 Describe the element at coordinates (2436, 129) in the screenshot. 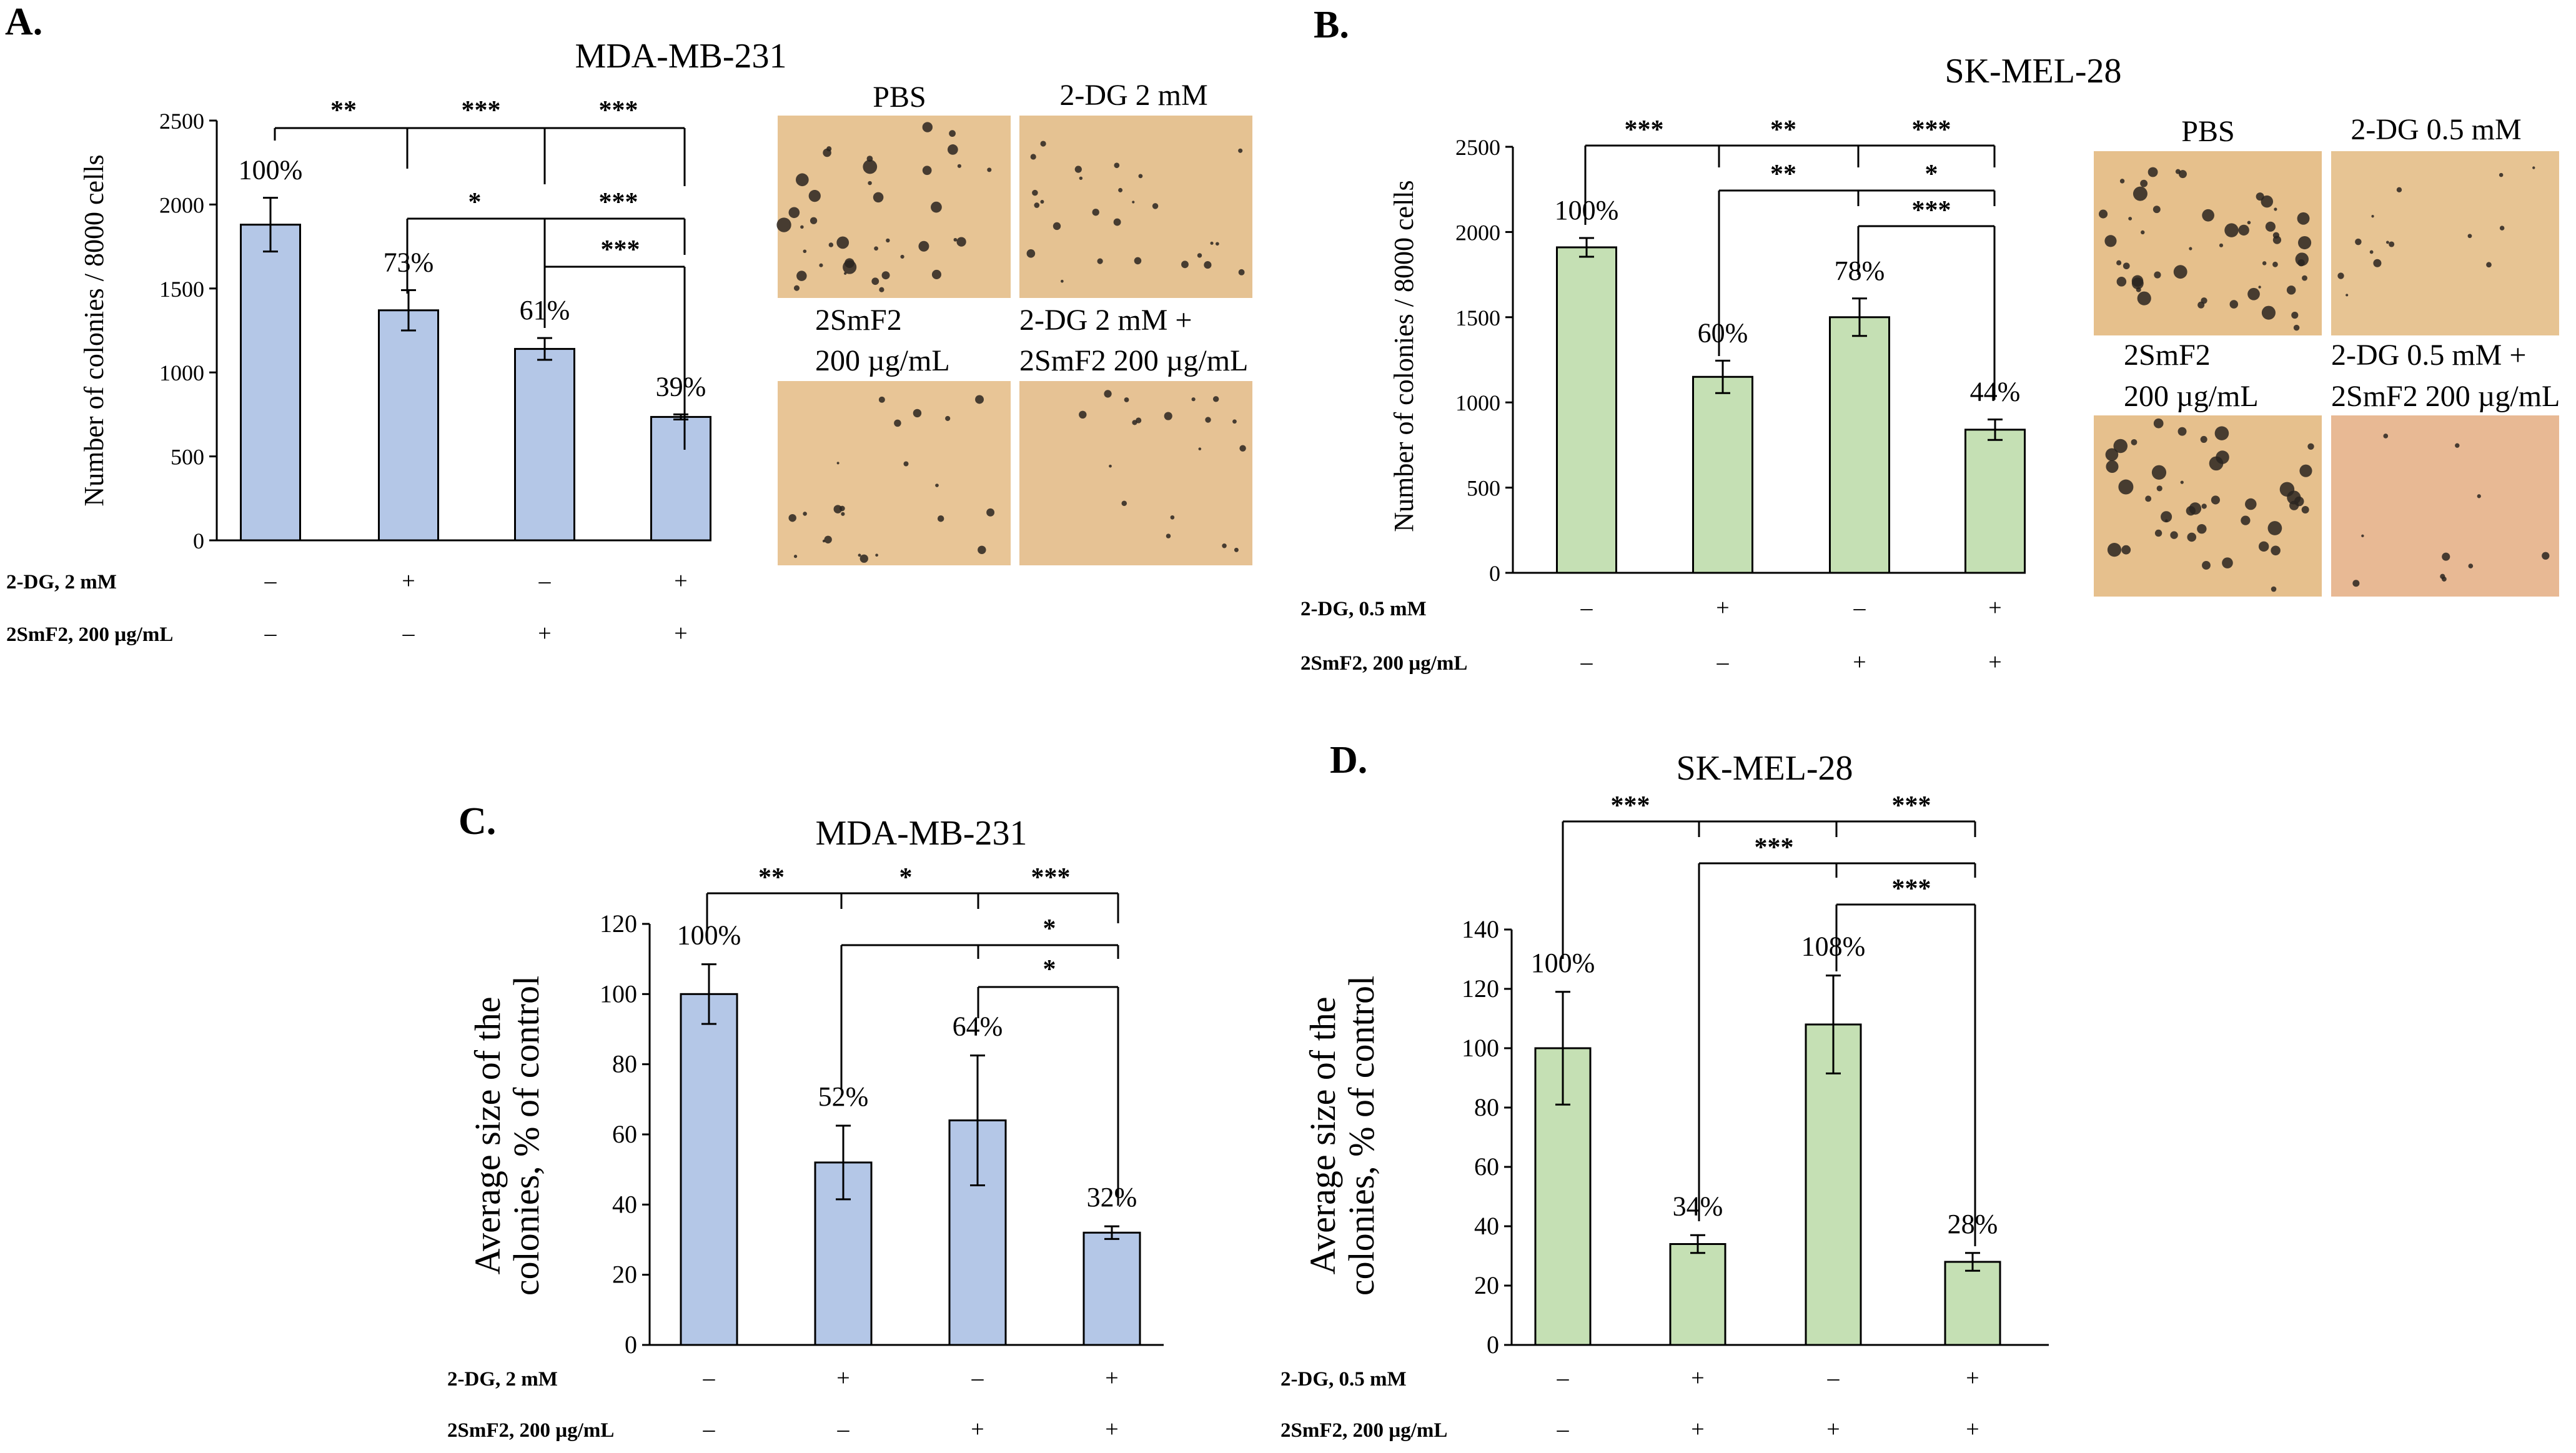

I see `photo-label: 2-DG 0.5 mM` at that location.